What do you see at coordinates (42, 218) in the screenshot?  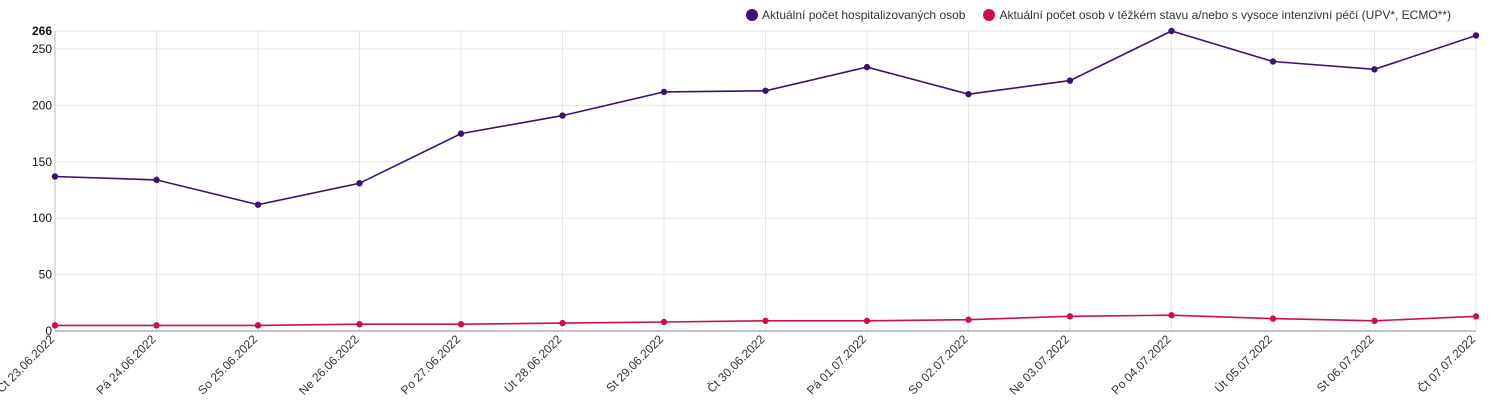 I see `y-tick-label: 100` at bounding box center [42, 218].